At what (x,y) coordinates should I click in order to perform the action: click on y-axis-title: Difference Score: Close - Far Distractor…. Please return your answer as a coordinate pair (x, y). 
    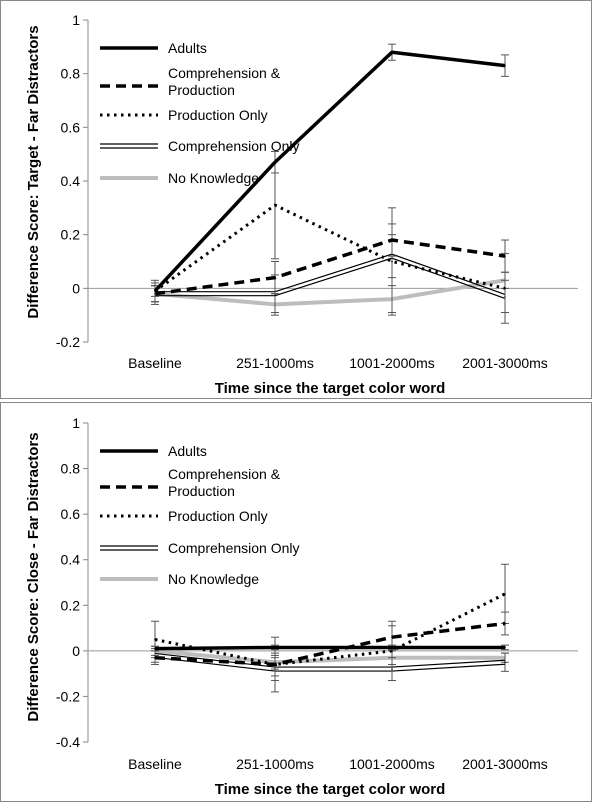
    Looking at the image, I should click on (33, 576).